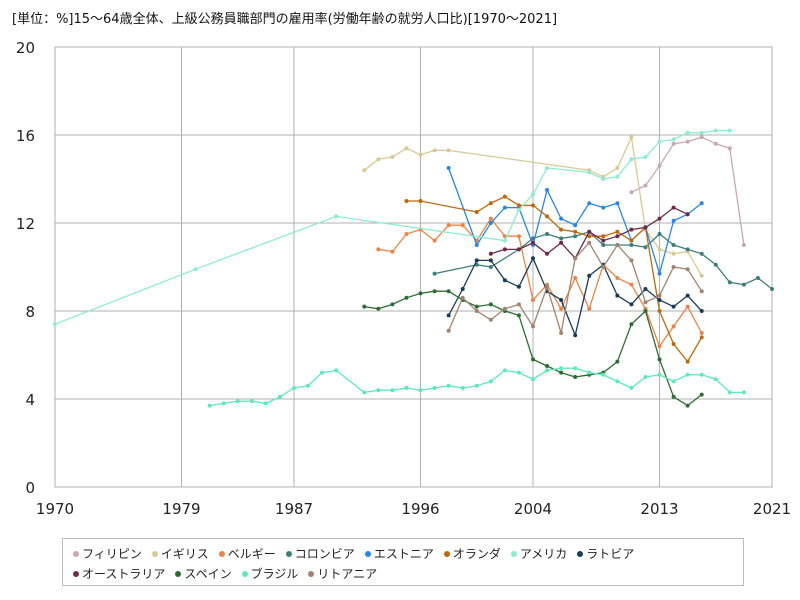 The image size is (800, 600). I want to click on x-tick-label: 2021, so click(772, 509).